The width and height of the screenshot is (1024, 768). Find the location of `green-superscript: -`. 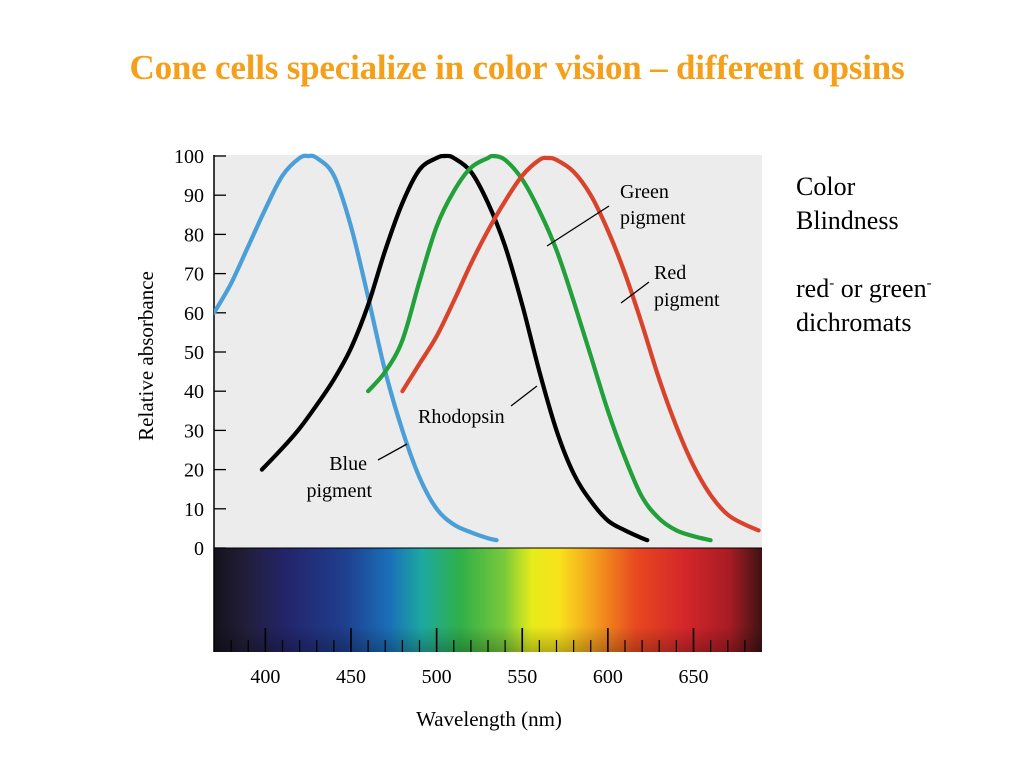

green-superscript: - is located at coordinates (929, 283).